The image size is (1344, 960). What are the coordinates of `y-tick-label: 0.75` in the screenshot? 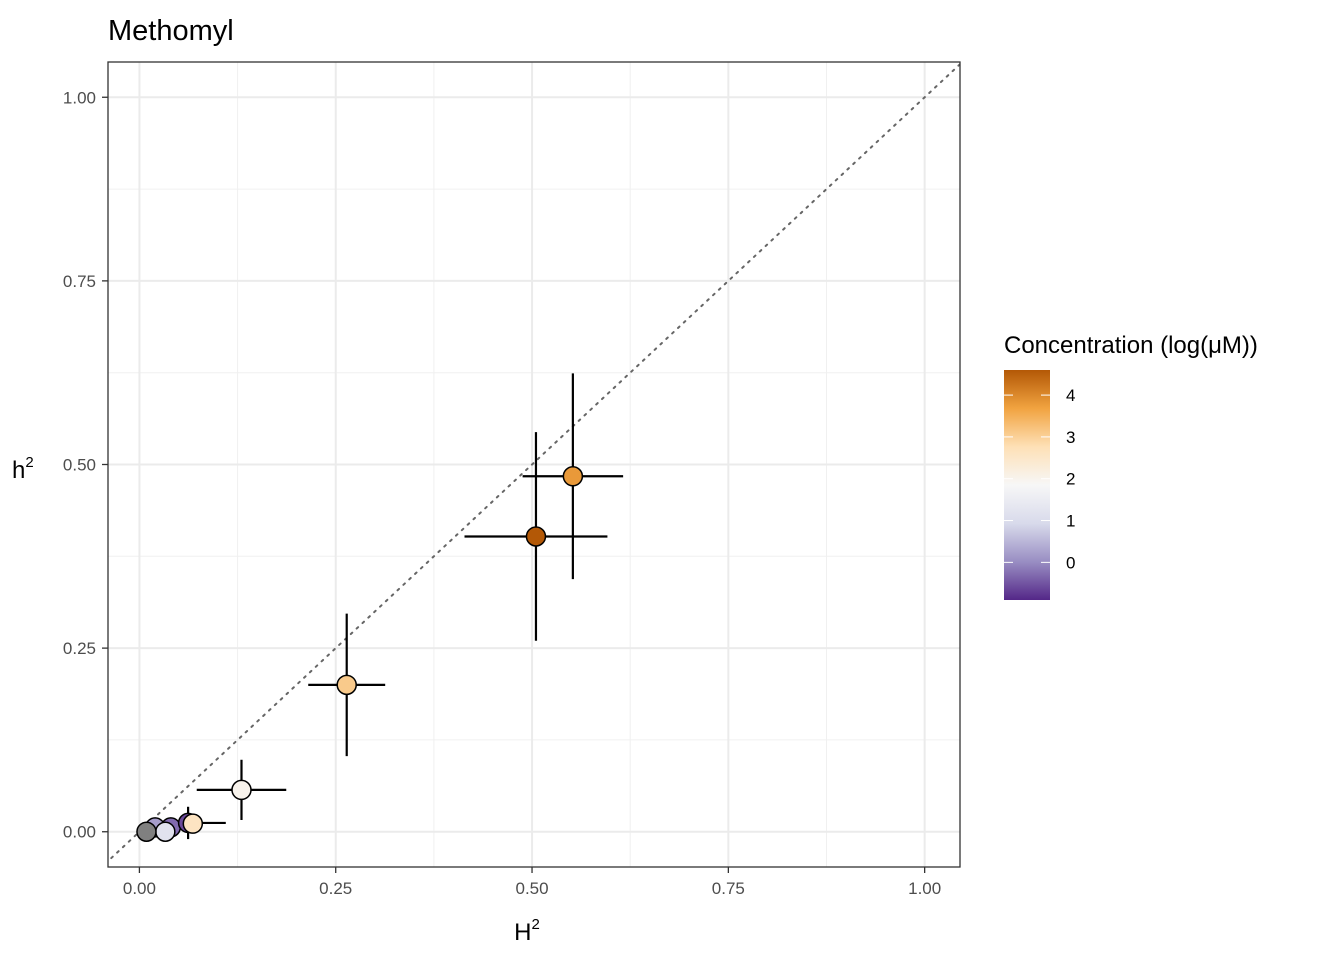 It's located at (79, 281).